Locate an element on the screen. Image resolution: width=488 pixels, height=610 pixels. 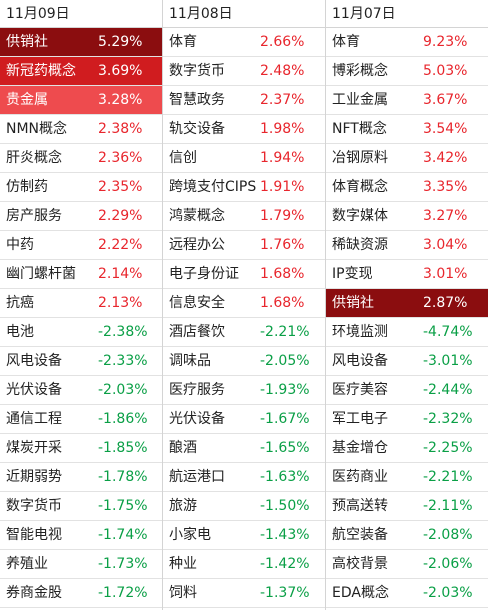
sector-row: 风电设备 -2.33% is located at coordinates (81, 361).